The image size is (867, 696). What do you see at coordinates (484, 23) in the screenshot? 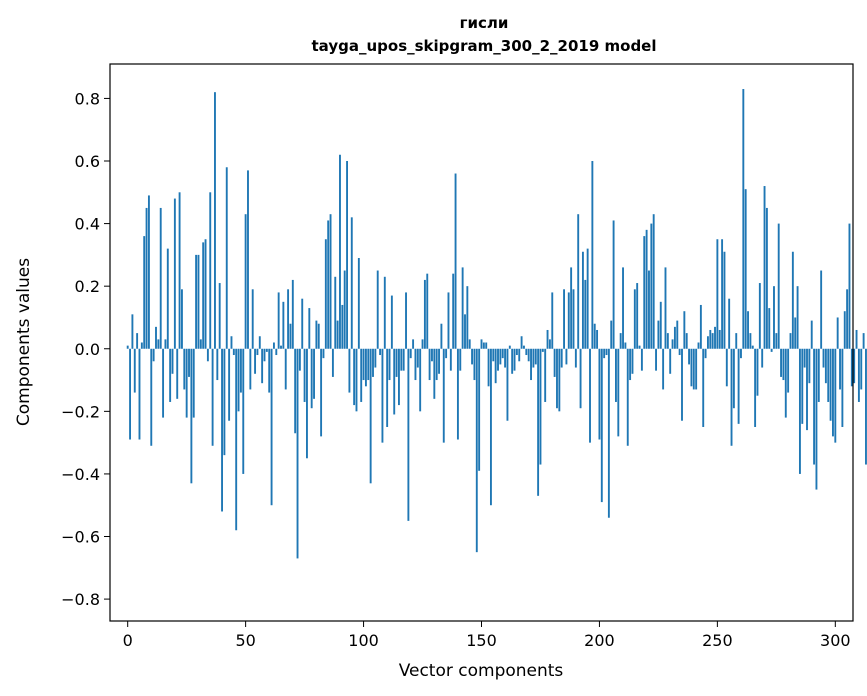
I see `chart-title: гисли` at bounding box center [484, 23].